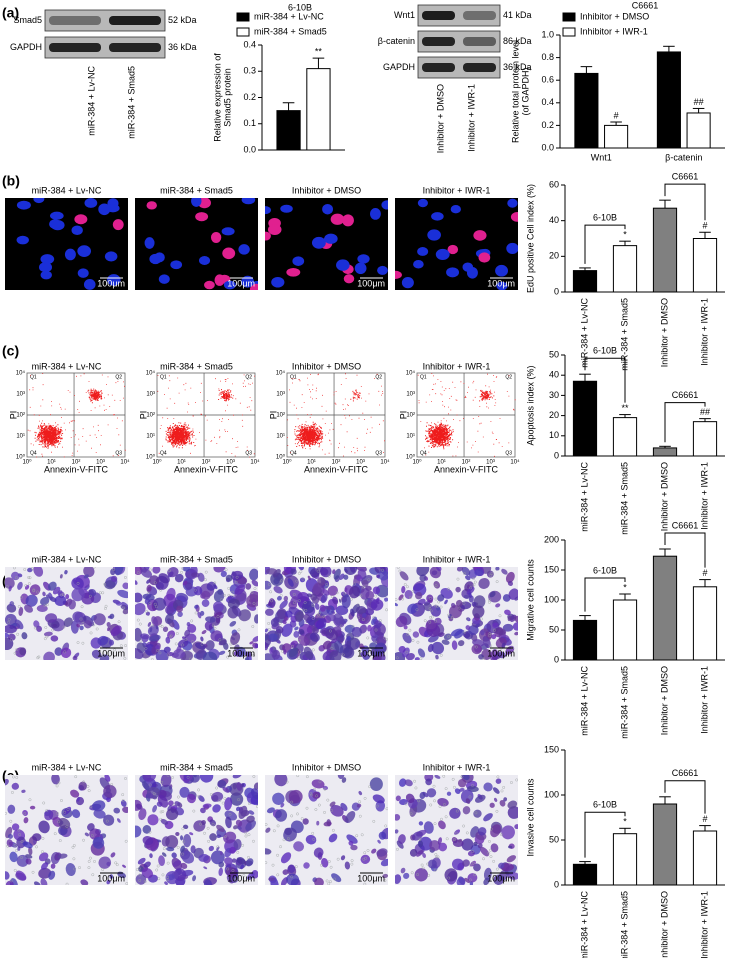 Image resolution: width=746 pixels, height=958 pixels. I want to click on flow-y-tick: 10¹, so click(20, 437).